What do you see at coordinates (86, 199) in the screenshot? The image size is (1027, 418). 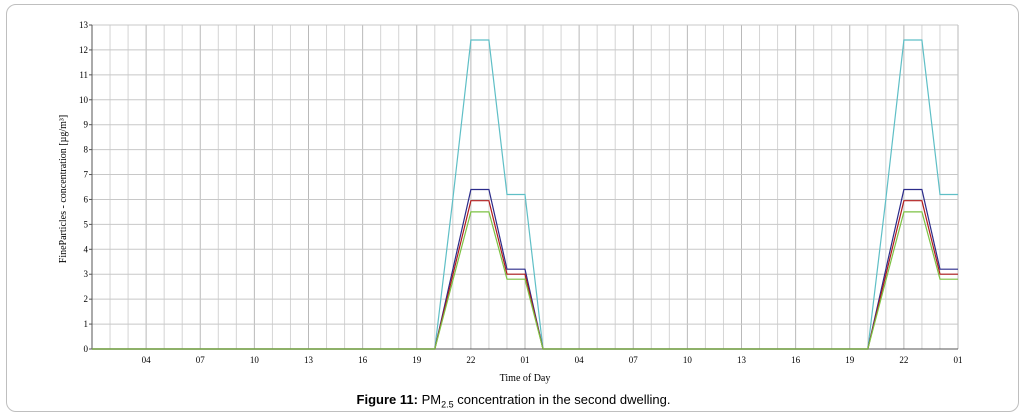 I see `y-tick-label: 6` at bounding box center [86, 199].